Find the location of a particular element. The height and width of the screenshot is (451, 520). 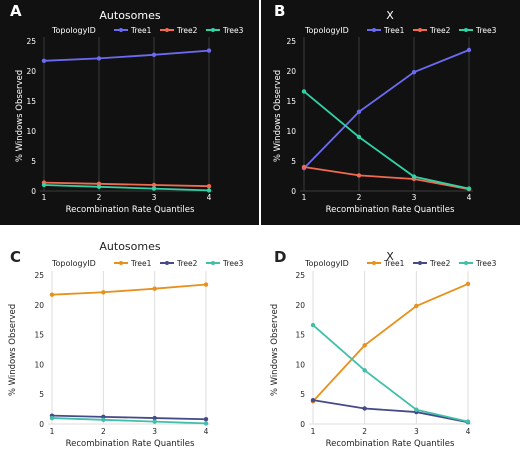

panel-letter: D is located at coordinates (280, 257).